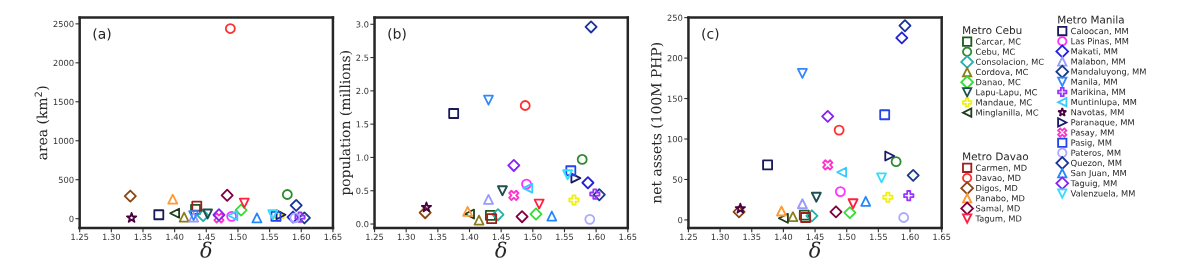  Describe the element at coordinates (1100, 41) in the screenshot. I see `legend-label: Las Pinas, MM` at that location.